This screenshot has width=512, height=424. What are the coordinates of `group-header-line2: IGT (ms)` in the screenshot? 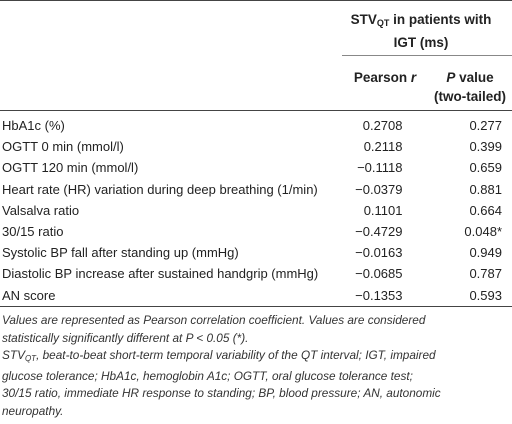 It's located at (421, 42).